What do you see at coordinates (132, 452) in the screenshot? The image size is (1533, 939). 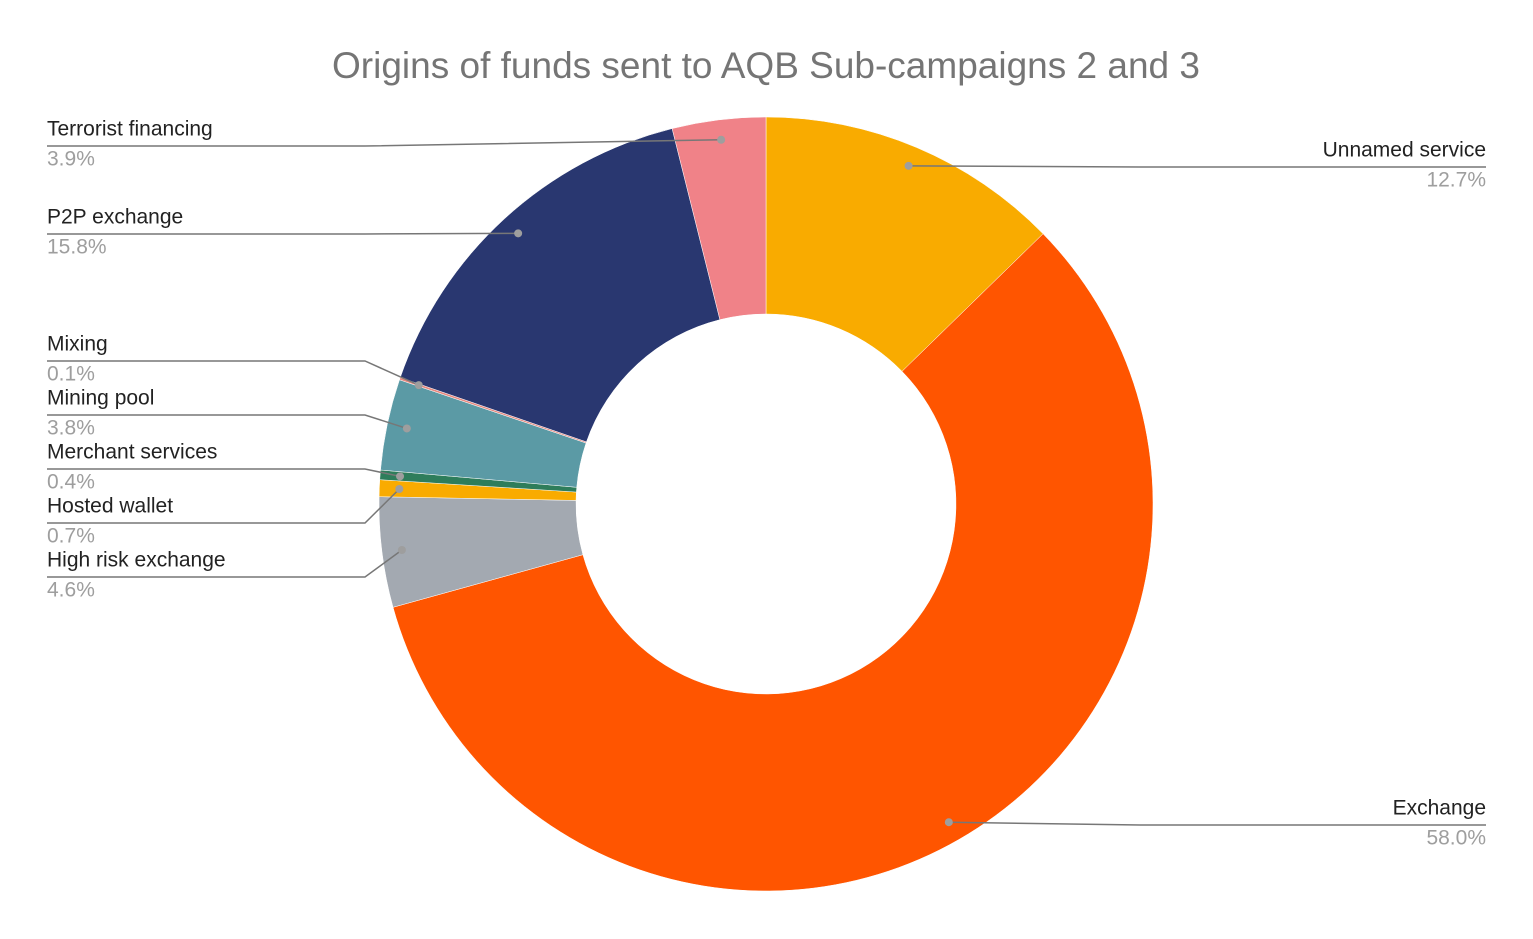 I see `slice-label: Merchant services` at bounding box center [132, 452].